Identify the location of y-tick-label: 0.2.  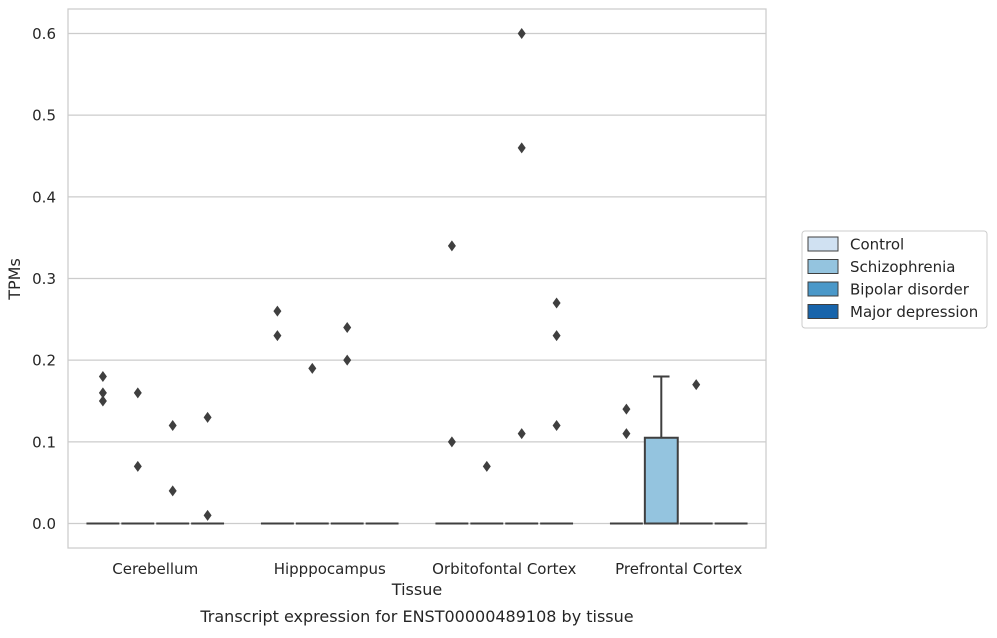
(44, 361).